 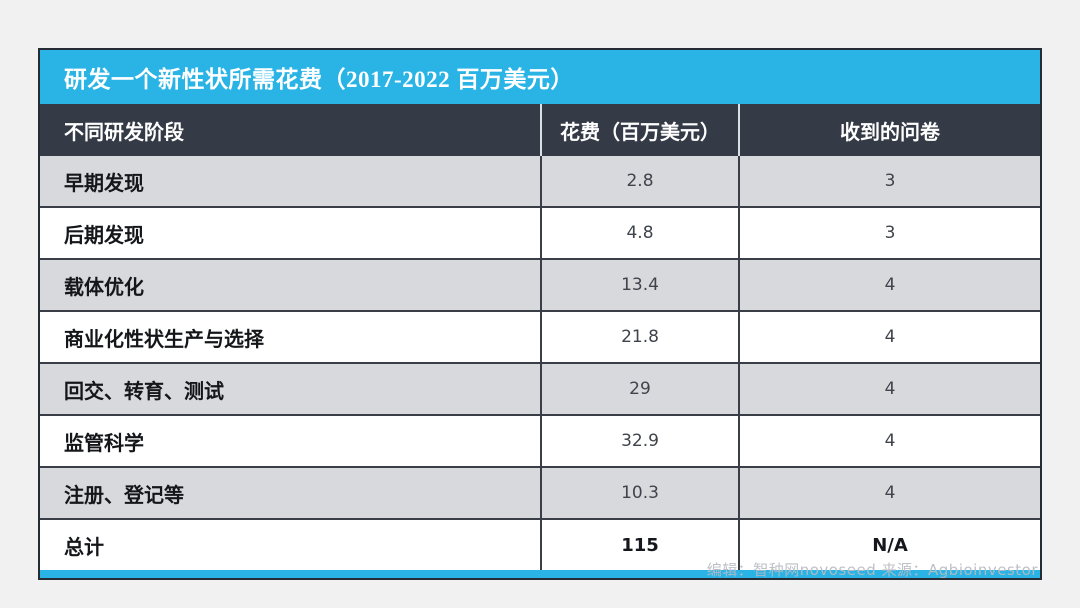 I want to click on table-header-row: 不同研发阶段 花费（百万美元） 收到的问卷, so click(x=540, y=130).